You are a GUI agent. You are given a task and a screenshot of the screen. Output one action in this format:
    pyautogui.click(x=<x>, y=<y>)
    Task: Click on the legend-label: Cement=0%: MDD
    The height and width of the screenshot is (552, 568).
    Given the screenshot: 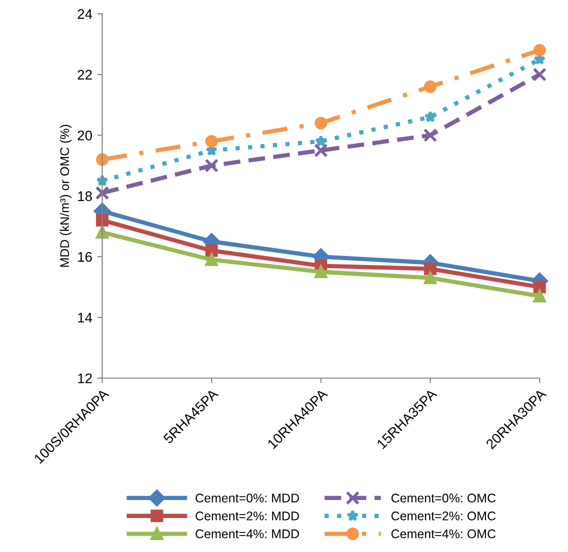 What is the action you would take?
    pyautogui.click(x=247, y=498)
    